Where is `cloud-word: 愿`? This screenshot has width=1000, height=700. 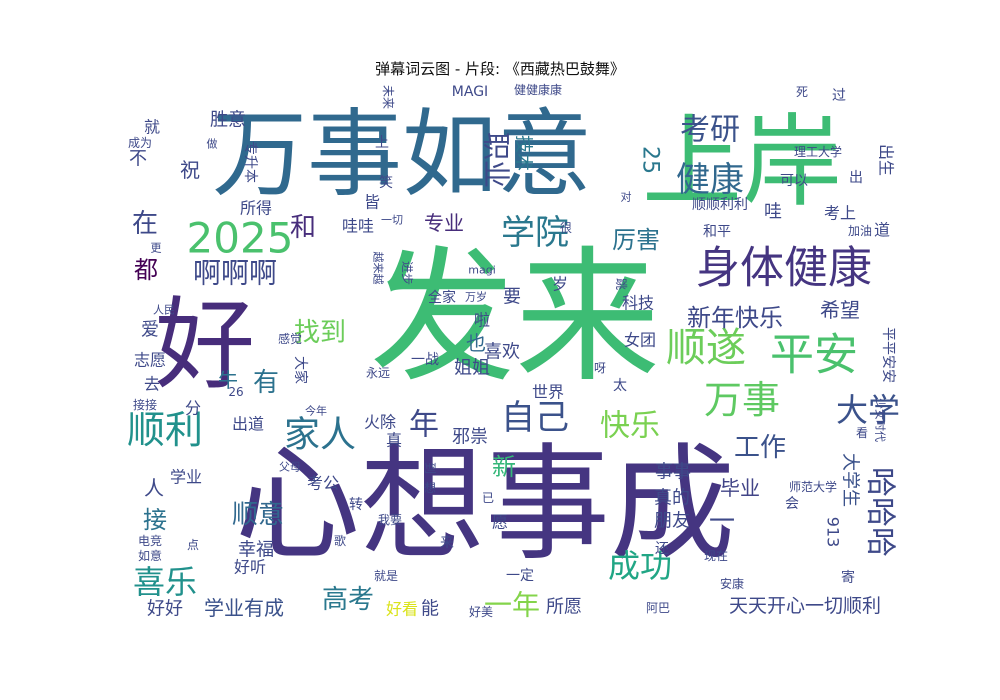
cloud-word: 愿 is located at coordinates (500, 522).